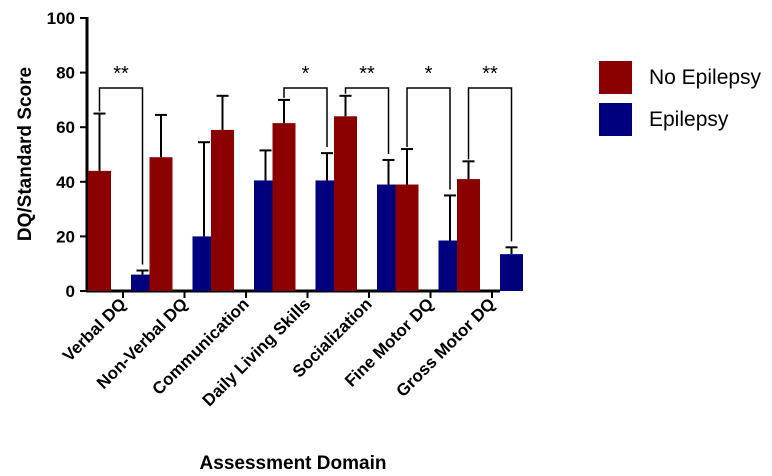 The width and height of the screenshot is (772, 476). Describe the element at coordinates (65, 236) in the screenshot. I see `y-tick-label: 20` at that location.